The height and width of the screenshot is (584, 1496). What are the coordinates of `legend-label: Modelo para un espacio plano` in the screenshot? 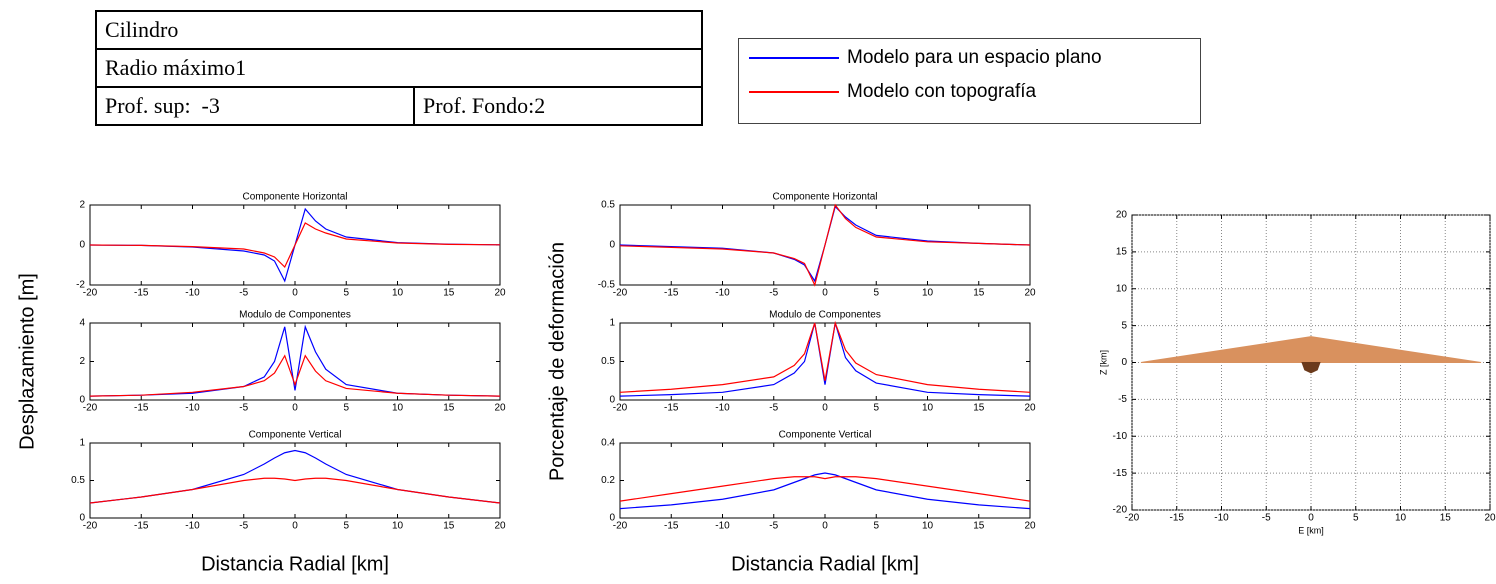 It's located at (974, 57).